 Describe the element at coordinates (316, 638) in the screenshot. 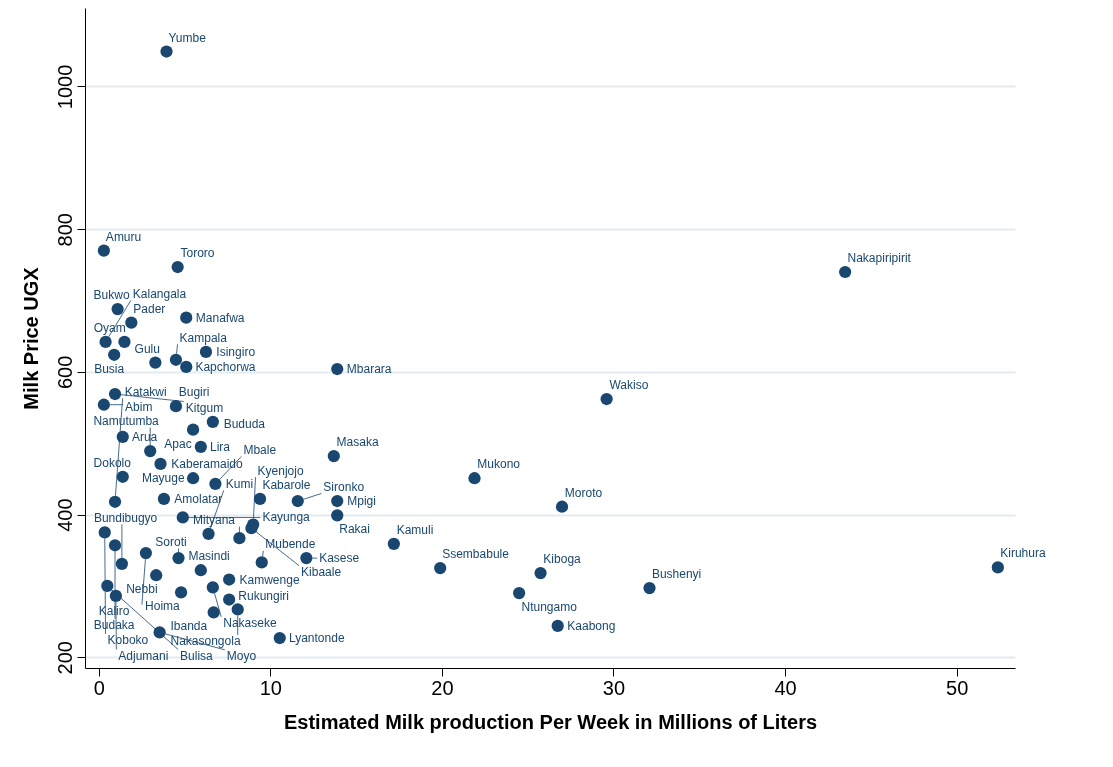

I see `annotation: Lyantonde` at that location.